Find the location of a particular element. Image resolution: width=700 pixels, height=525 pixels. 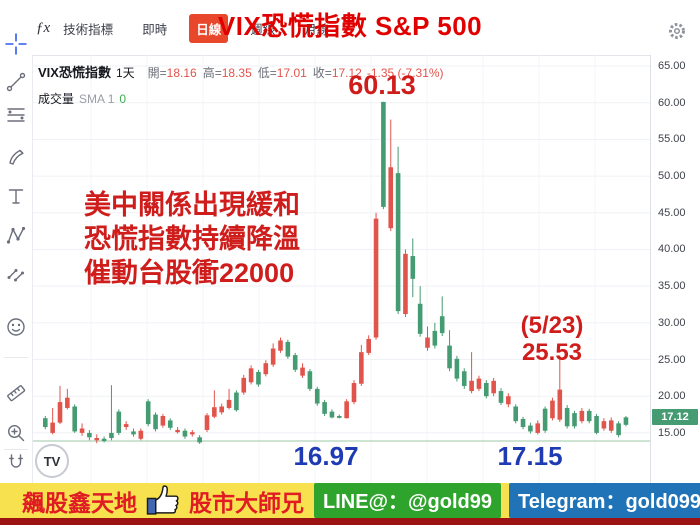

tab-realtime: 即時 is located at coordinates (155, 30).